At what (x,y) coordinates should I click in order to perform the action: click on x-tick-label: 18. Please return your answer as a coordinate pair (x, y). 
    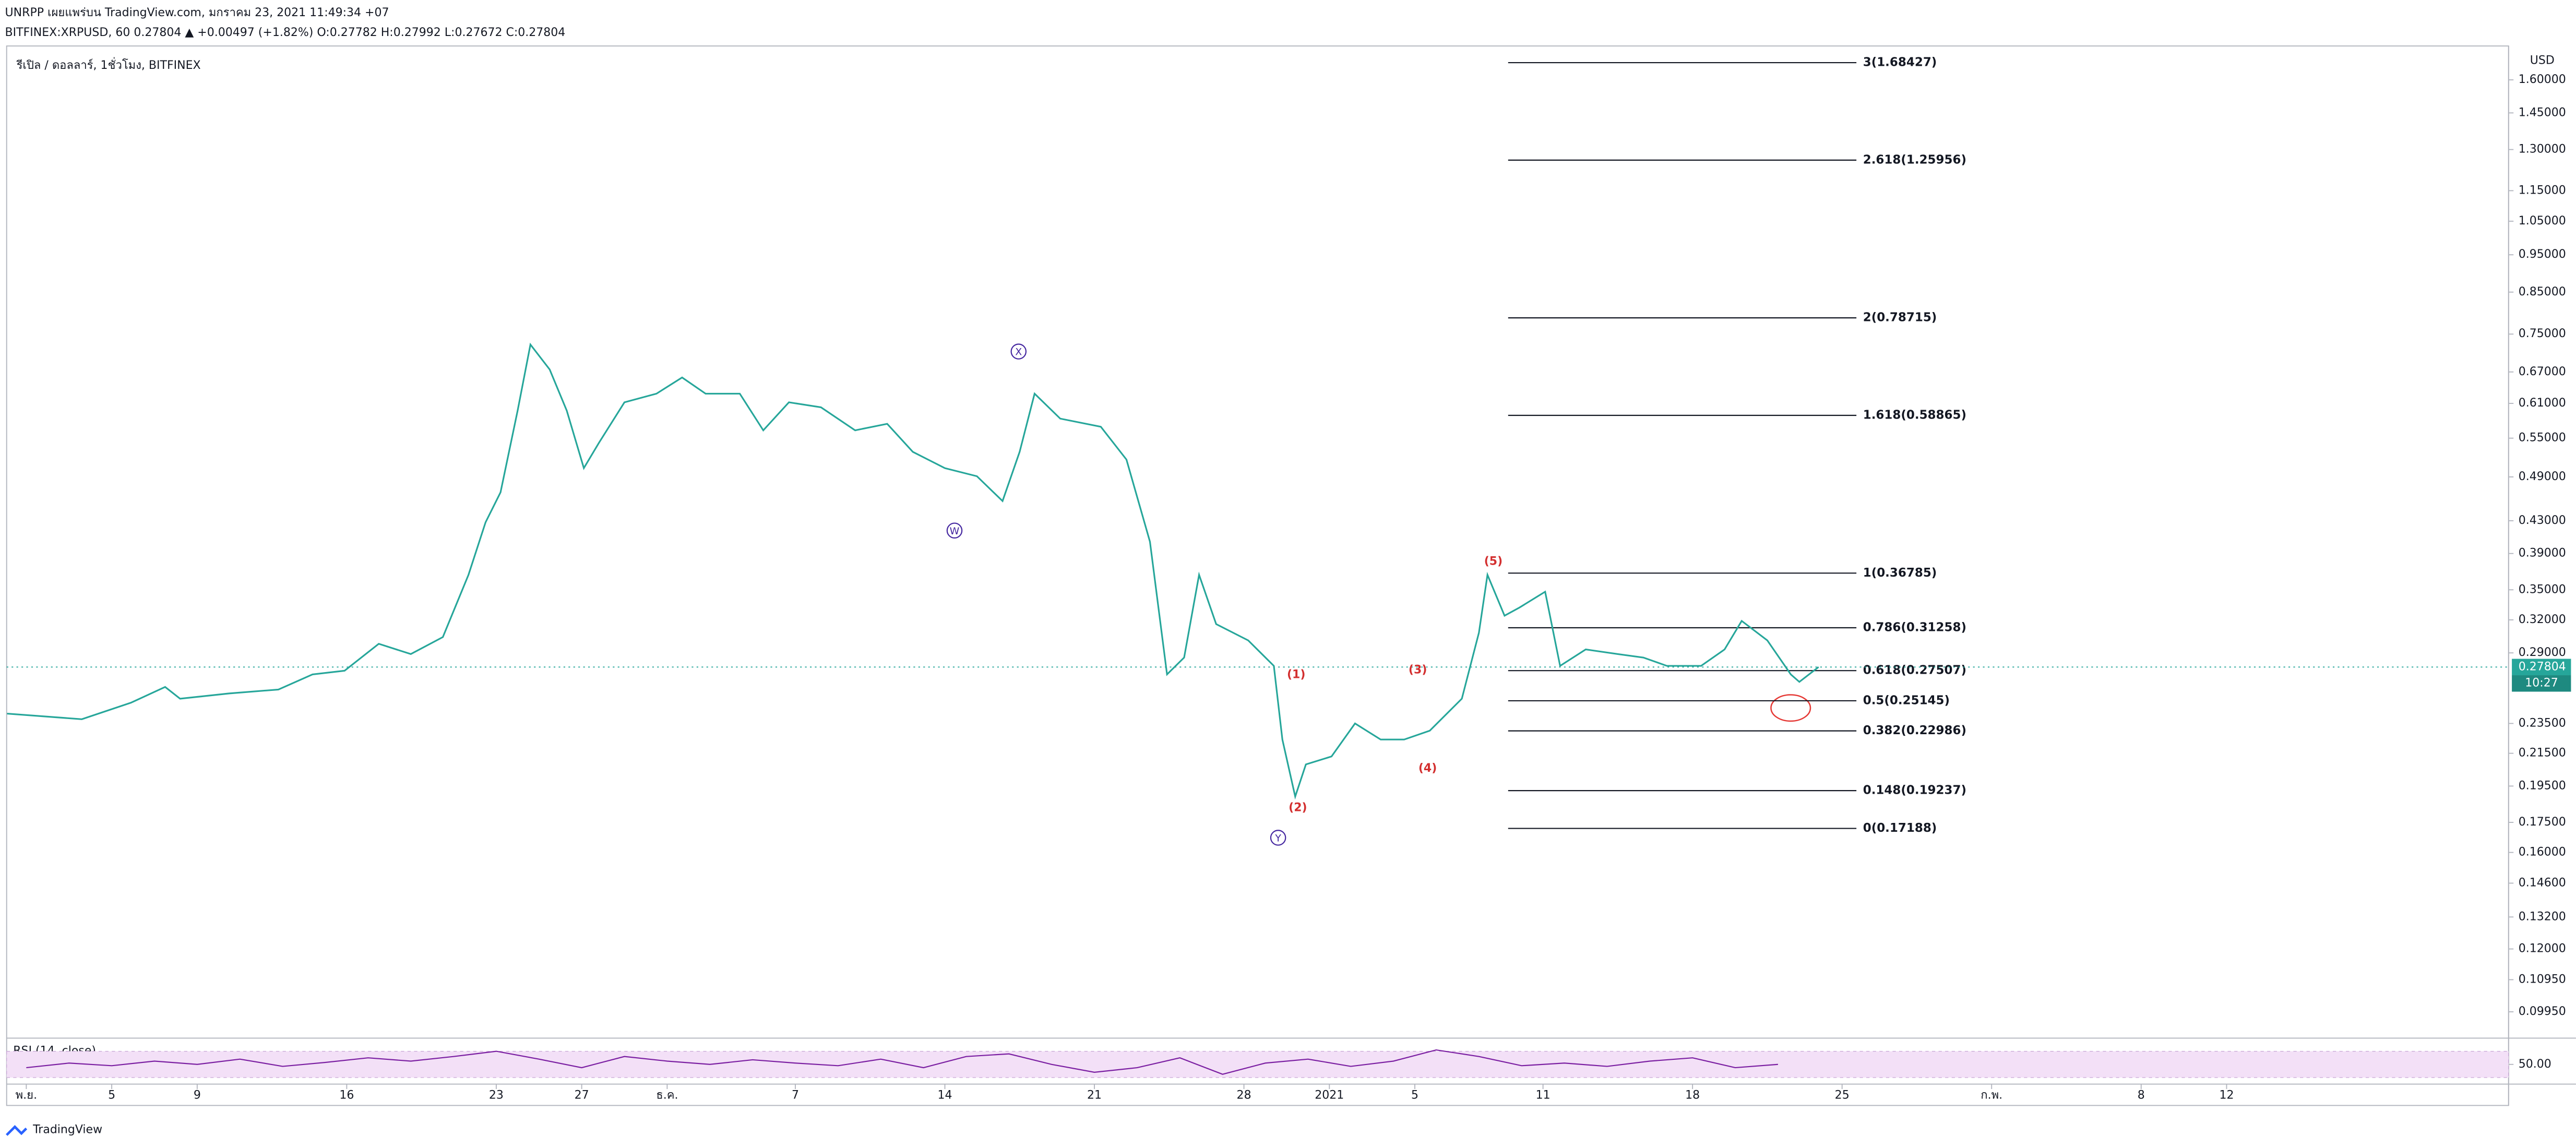
    Looking at the image, I should click on (1692, 1096).